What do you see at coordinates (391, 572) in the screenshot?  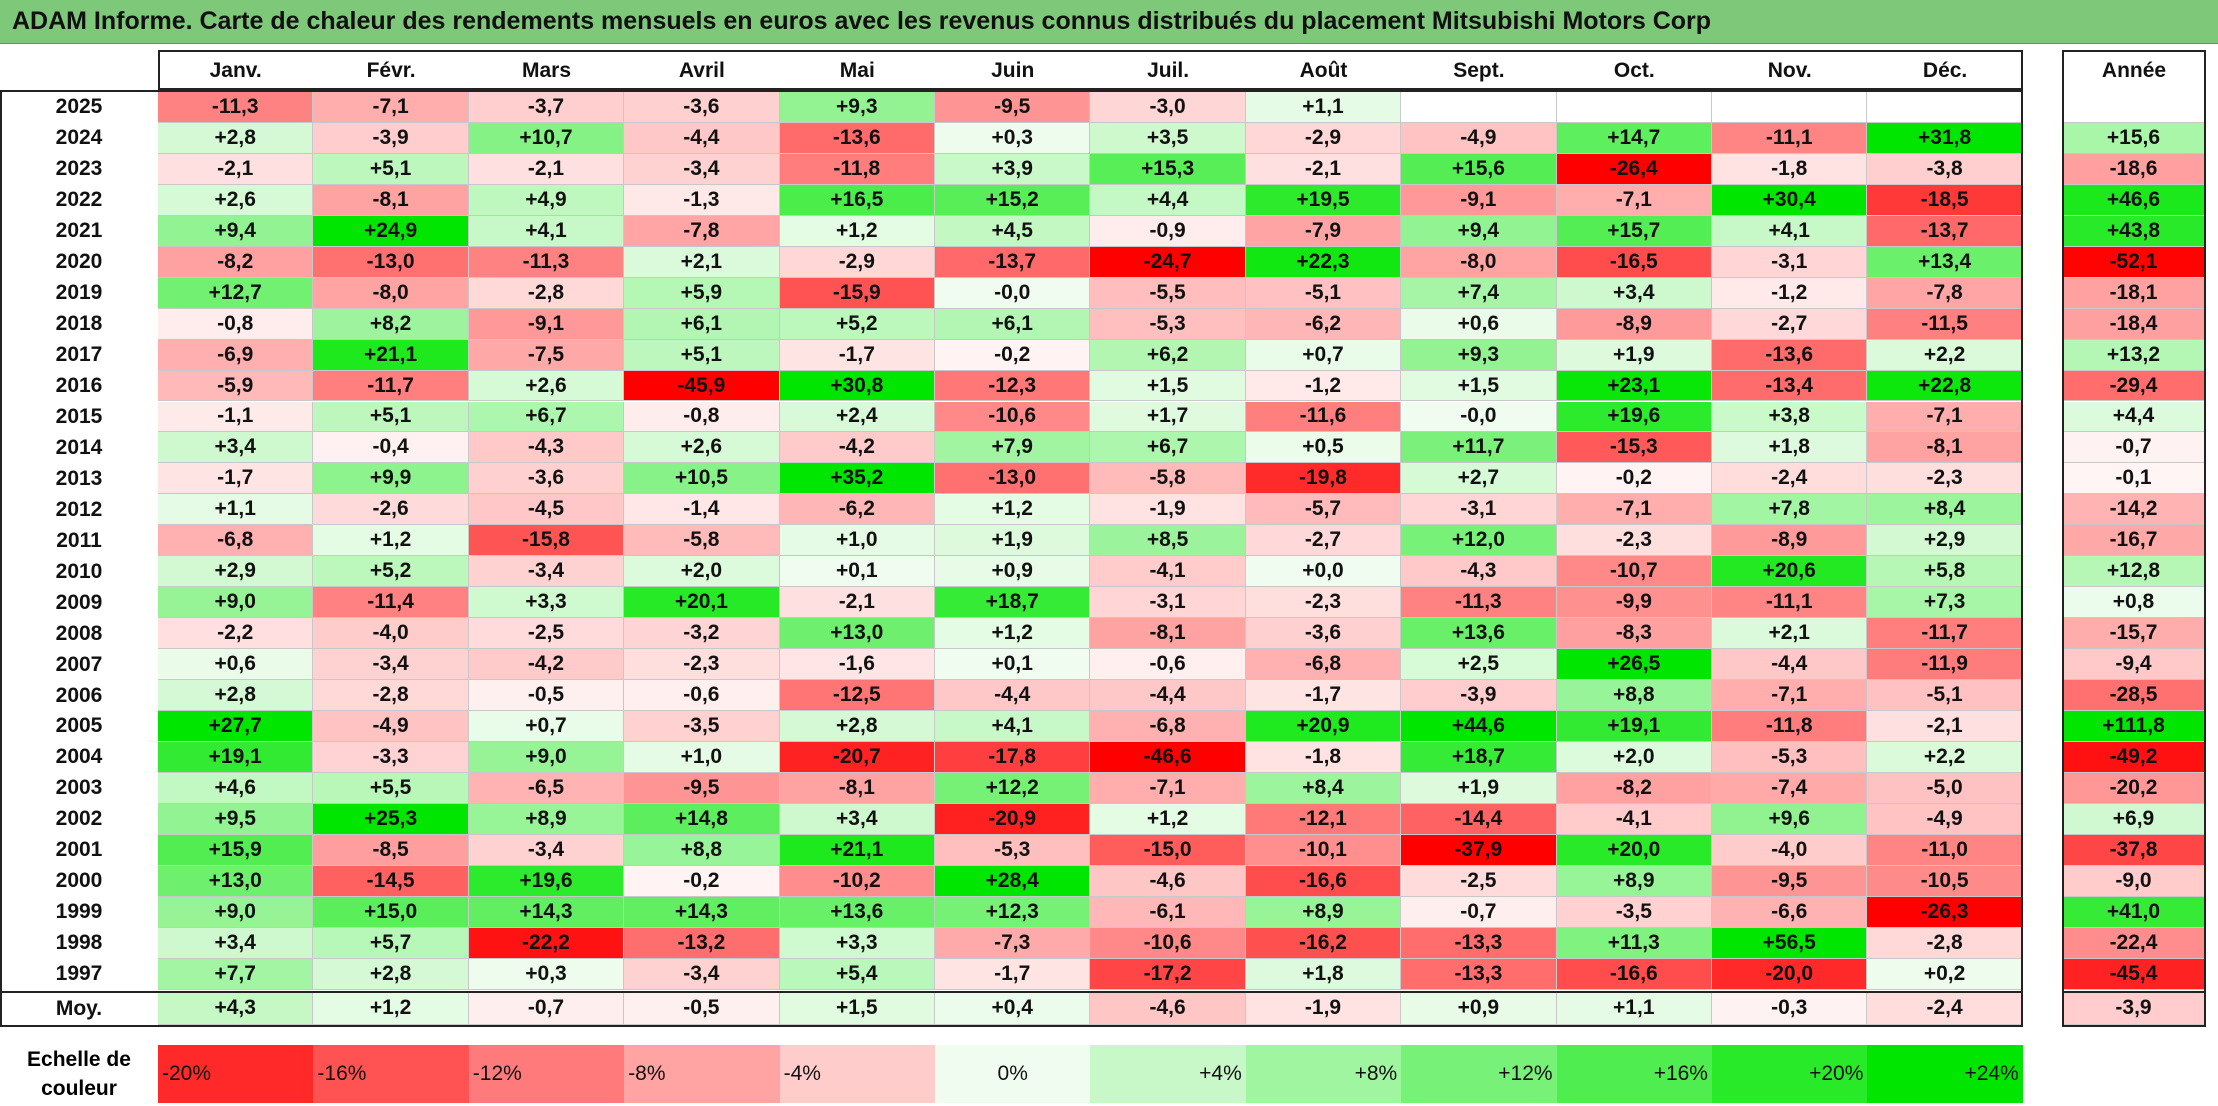 I see `heatmap-cell: +5,2` at bounding box center [391, 572].